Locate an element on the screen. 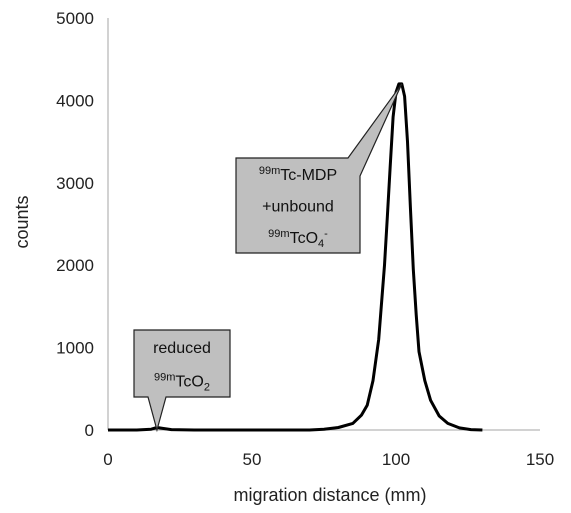 Image resolution: width=571 pixels, height=513 pixels. y-tick-label: 3000 is located at coordinates (75, 183).